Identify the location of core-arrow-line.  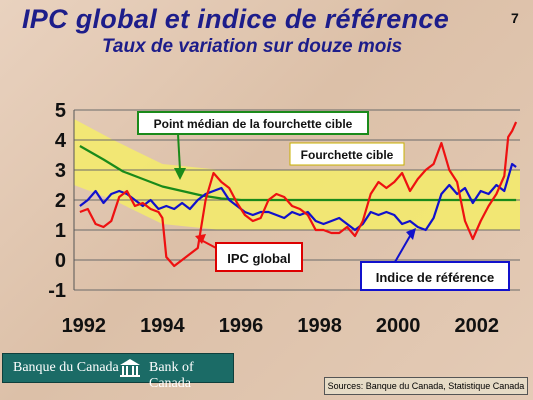
(402, 249).